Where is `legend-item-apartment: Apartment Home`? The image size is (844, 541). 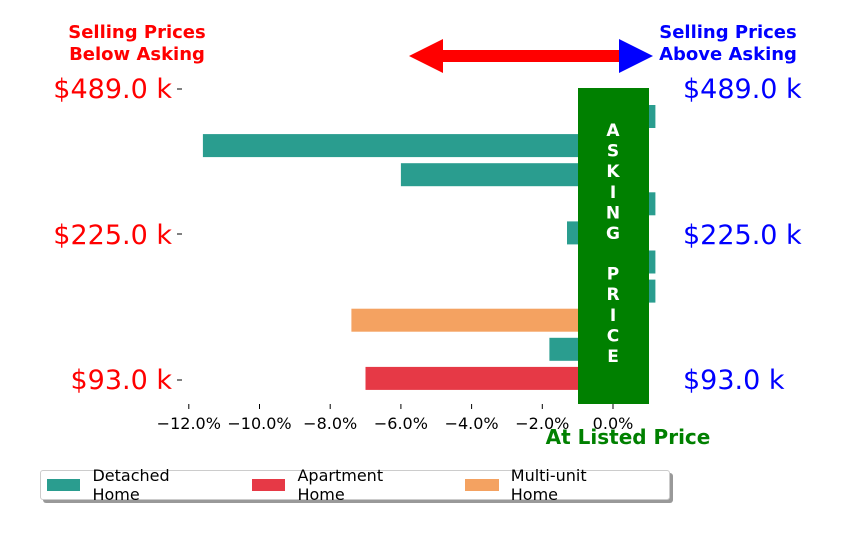
legend-item-apartment: Apartment Home is located at coordinates (342, 485).